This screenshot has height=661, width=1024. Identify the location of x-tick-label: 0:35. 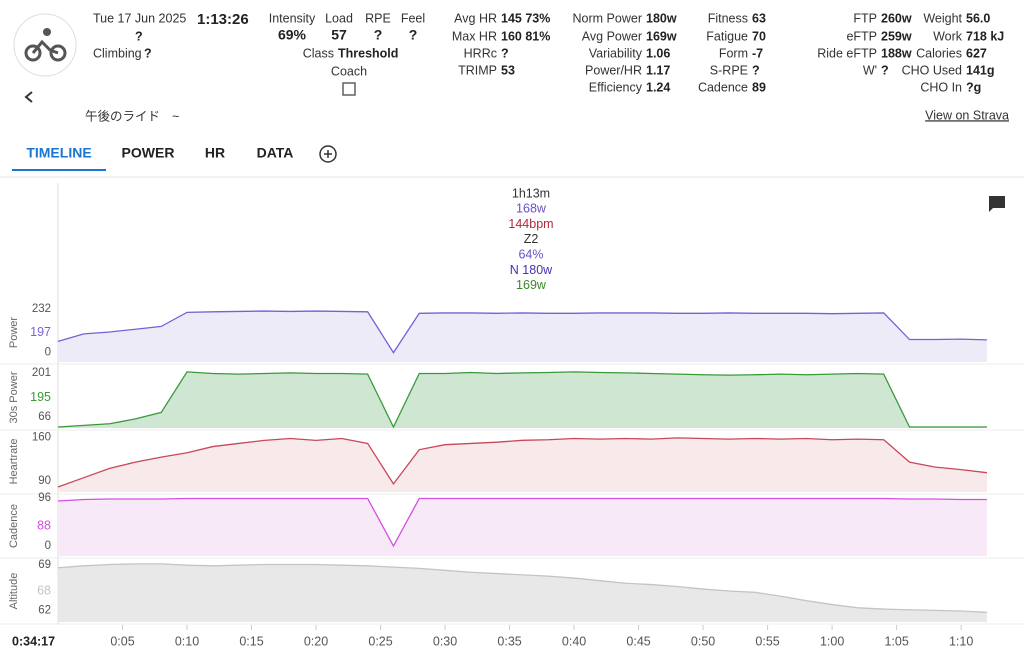
(509, 641).